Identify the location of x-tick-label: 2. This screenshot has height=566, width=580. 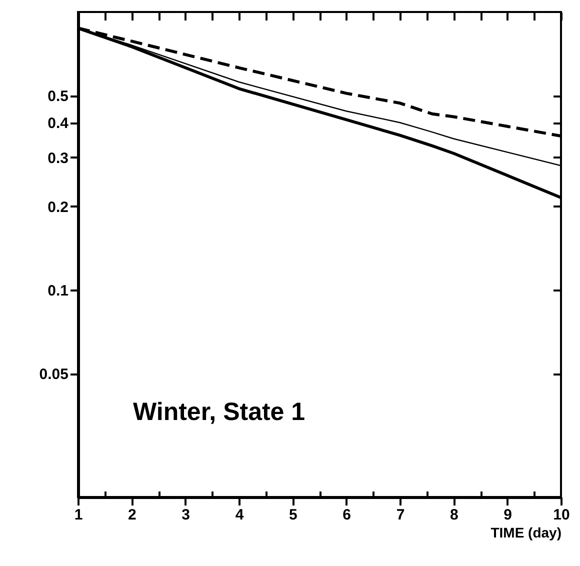
(132, 515).